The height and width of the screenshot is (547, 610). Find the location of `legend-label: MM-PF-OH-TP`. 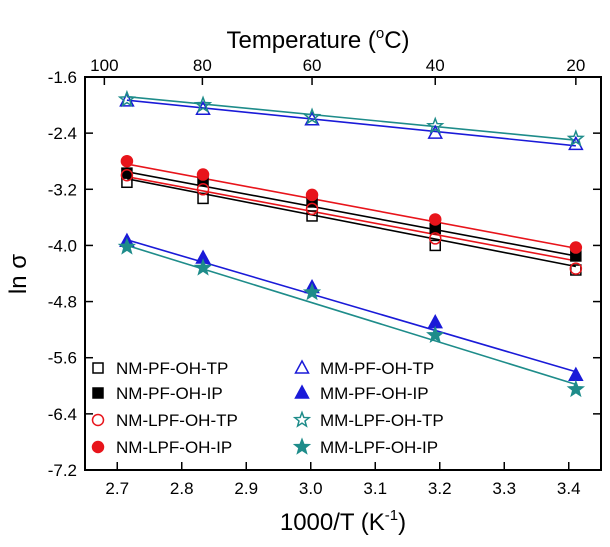

legend-label: MM-PF-OH-TP is located at coordinates (377, 368).